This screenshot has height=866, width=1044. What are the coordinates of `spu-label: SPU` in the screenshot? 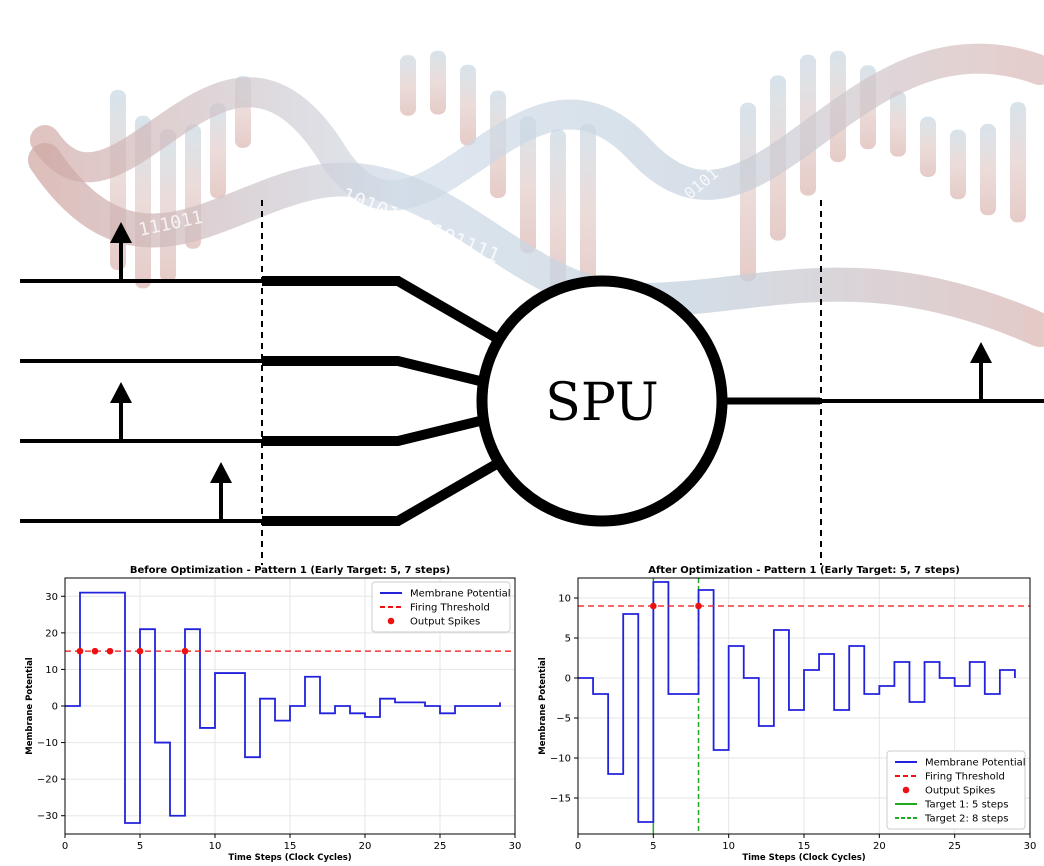 It's located at (602, 403).